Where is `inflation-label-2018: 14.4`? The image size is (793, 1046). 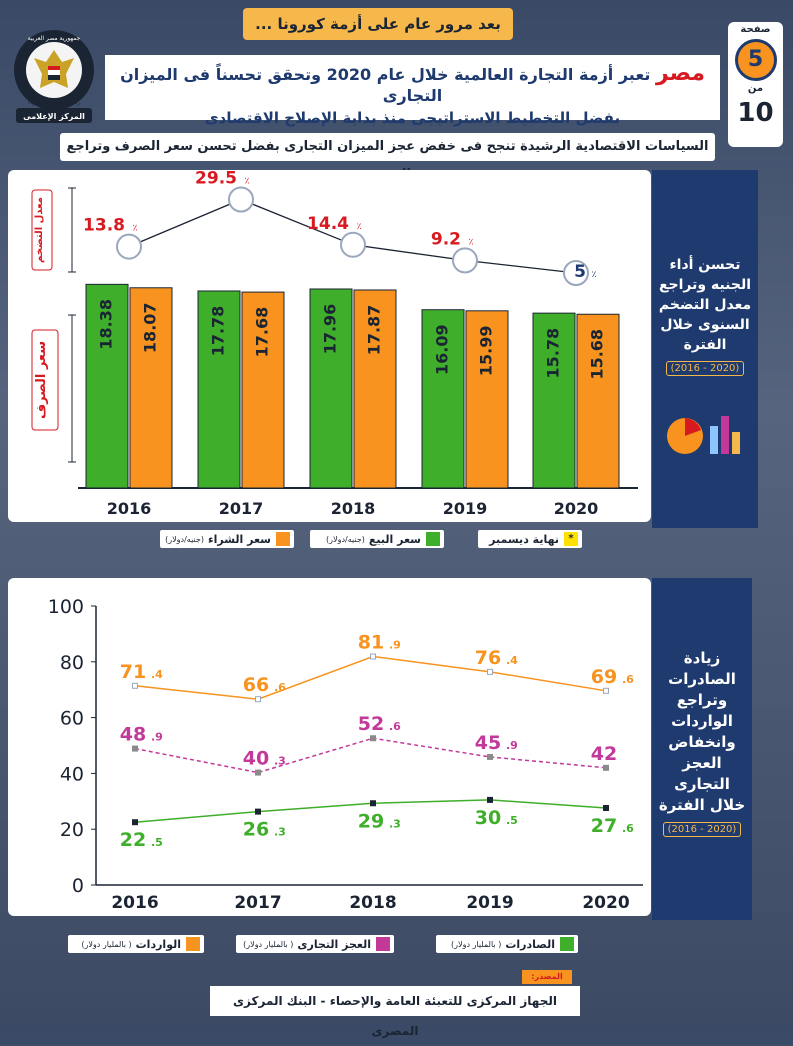 inflation-label-2018: 14.4 is located at coordinates (328, 224).